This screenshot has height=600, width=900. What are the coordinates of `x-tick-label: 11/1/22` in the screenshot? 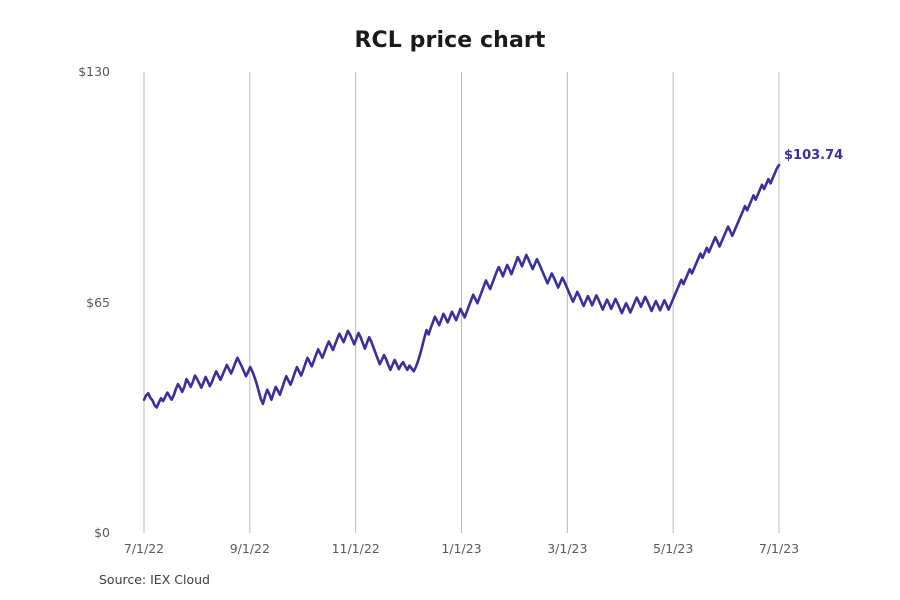 It's located at (355, 548).